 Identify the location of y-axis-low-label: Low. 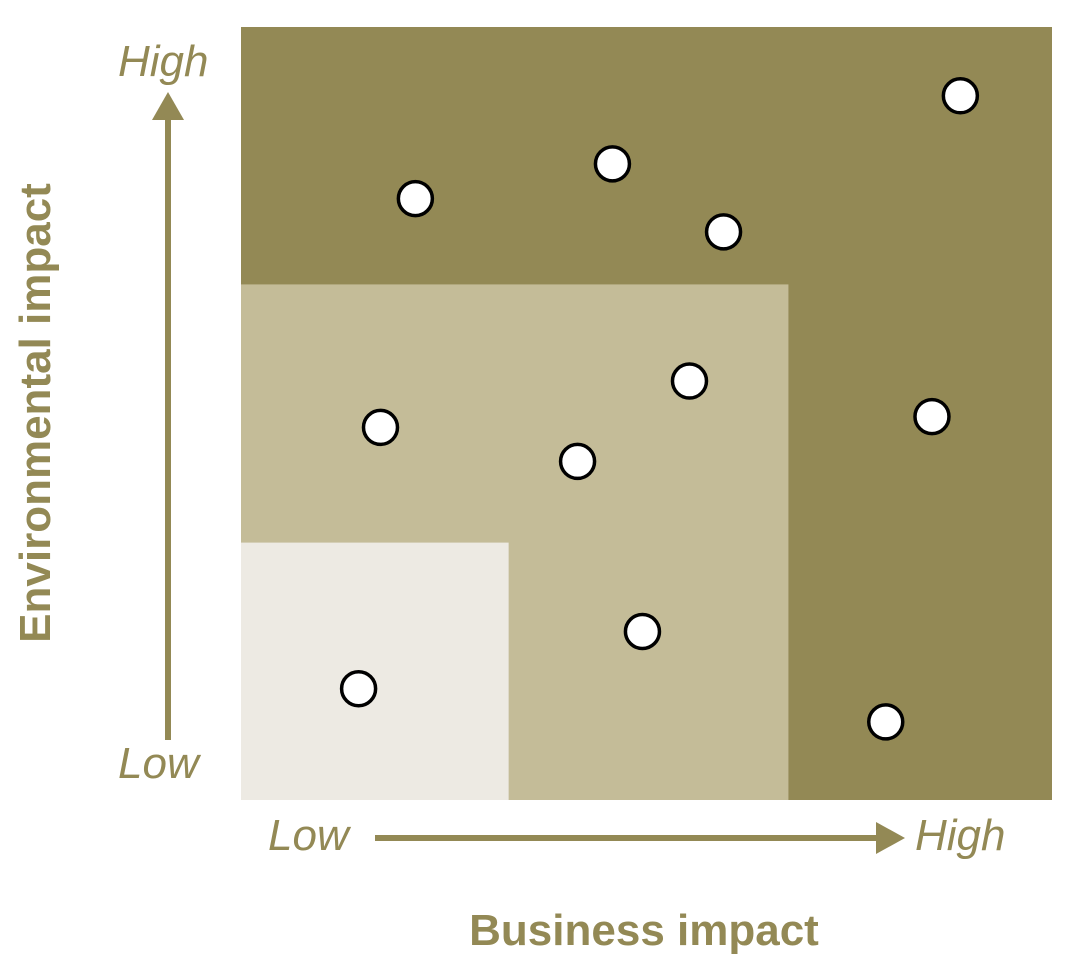
(160, 763).